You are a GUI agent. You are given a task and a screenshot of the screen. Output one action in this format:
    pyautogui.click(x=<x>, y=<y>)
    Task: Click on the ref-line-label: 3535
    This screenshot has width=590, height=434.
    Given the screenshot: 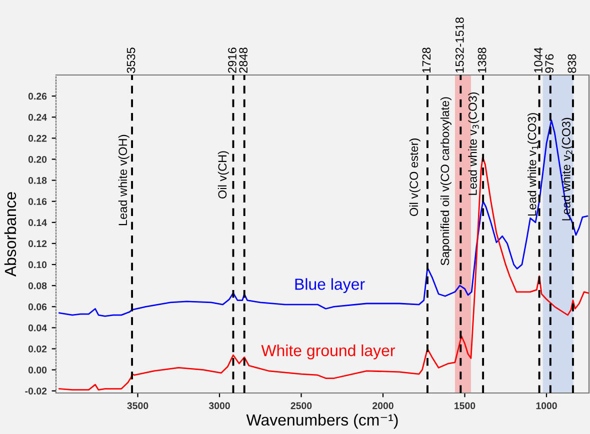 What is the action you would take?
    pyautogui.click(x=131, y=60)
    